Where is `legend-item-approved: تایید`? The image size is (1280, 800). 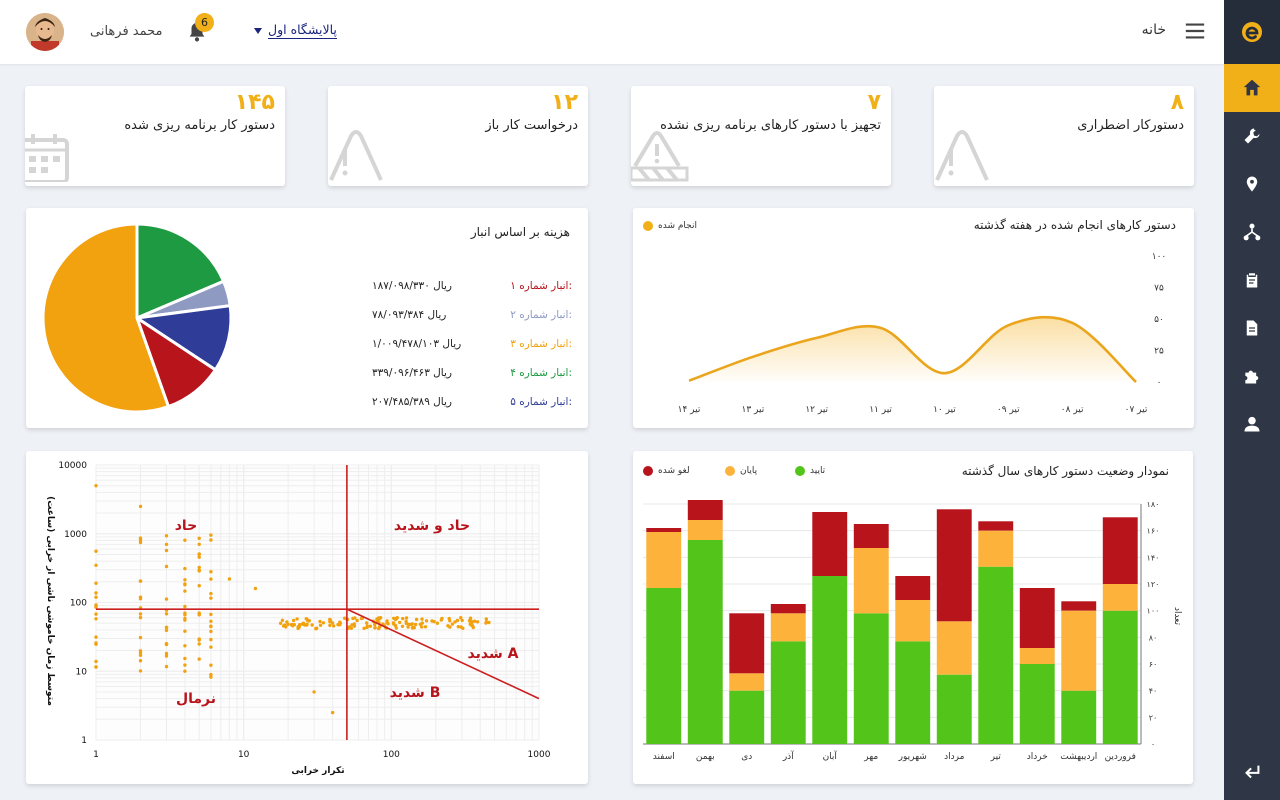 legend-item-approved: تایید is located at coordinates (810, 471).